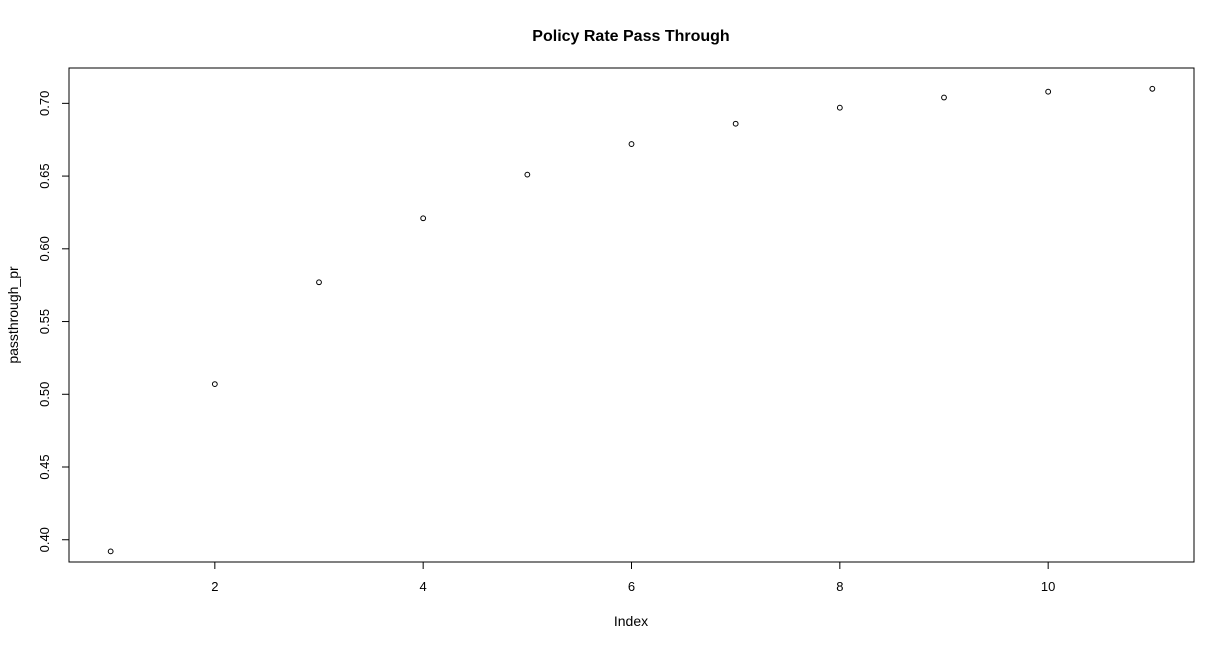 Image resolution: width=1229 pixels, height=647 pixels. I want to click on y-tick-label: 0.40, so click(44, 539).